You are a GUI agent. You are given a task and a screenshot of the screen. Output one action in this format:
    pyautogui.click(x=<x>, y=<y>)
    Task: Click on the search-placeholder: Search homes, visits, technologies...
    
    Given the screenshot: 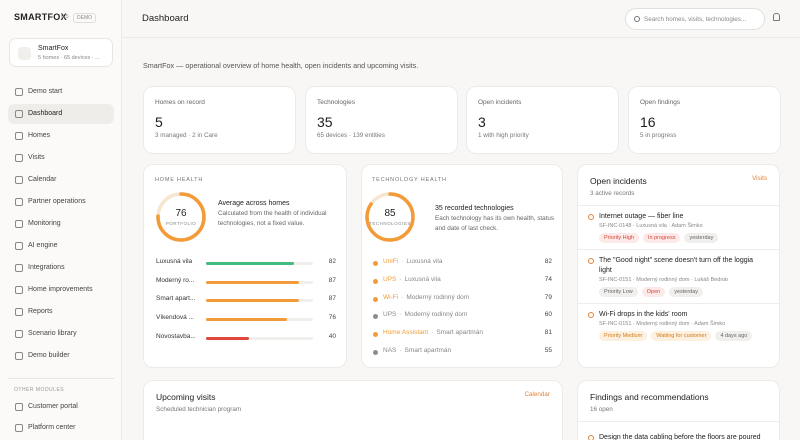 What is the action you would take?
    pyautogui.click(x=695, y=19)
    